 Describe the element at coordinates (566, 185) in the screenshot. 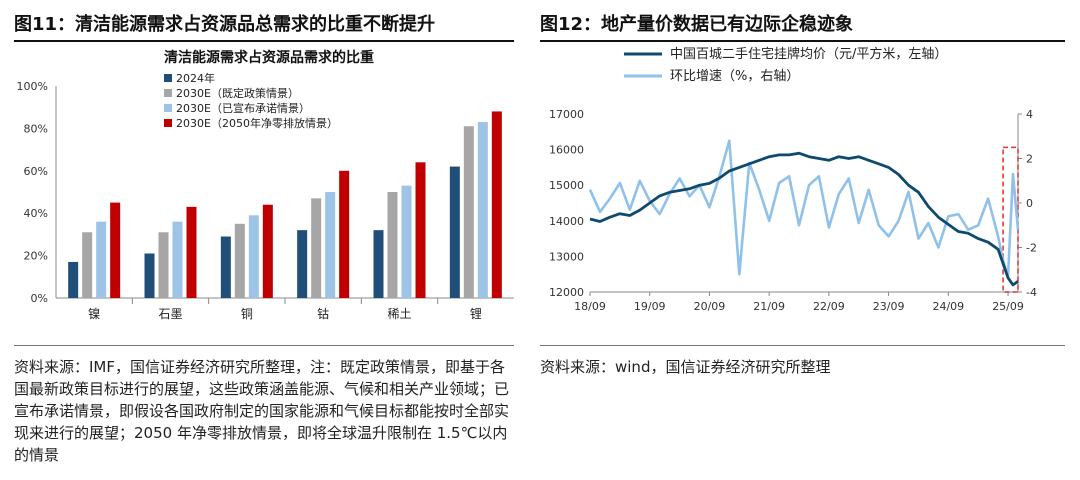

I see `left-y-tick-label: 15000` at that location.